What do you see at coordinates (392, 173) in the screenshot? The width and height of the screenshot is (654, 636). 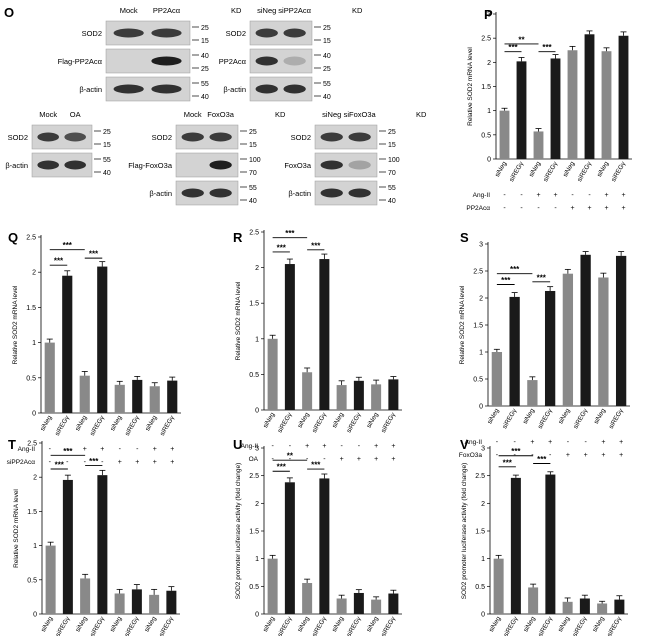 I see `marker-label: 70` at bounding box center [392, 173].